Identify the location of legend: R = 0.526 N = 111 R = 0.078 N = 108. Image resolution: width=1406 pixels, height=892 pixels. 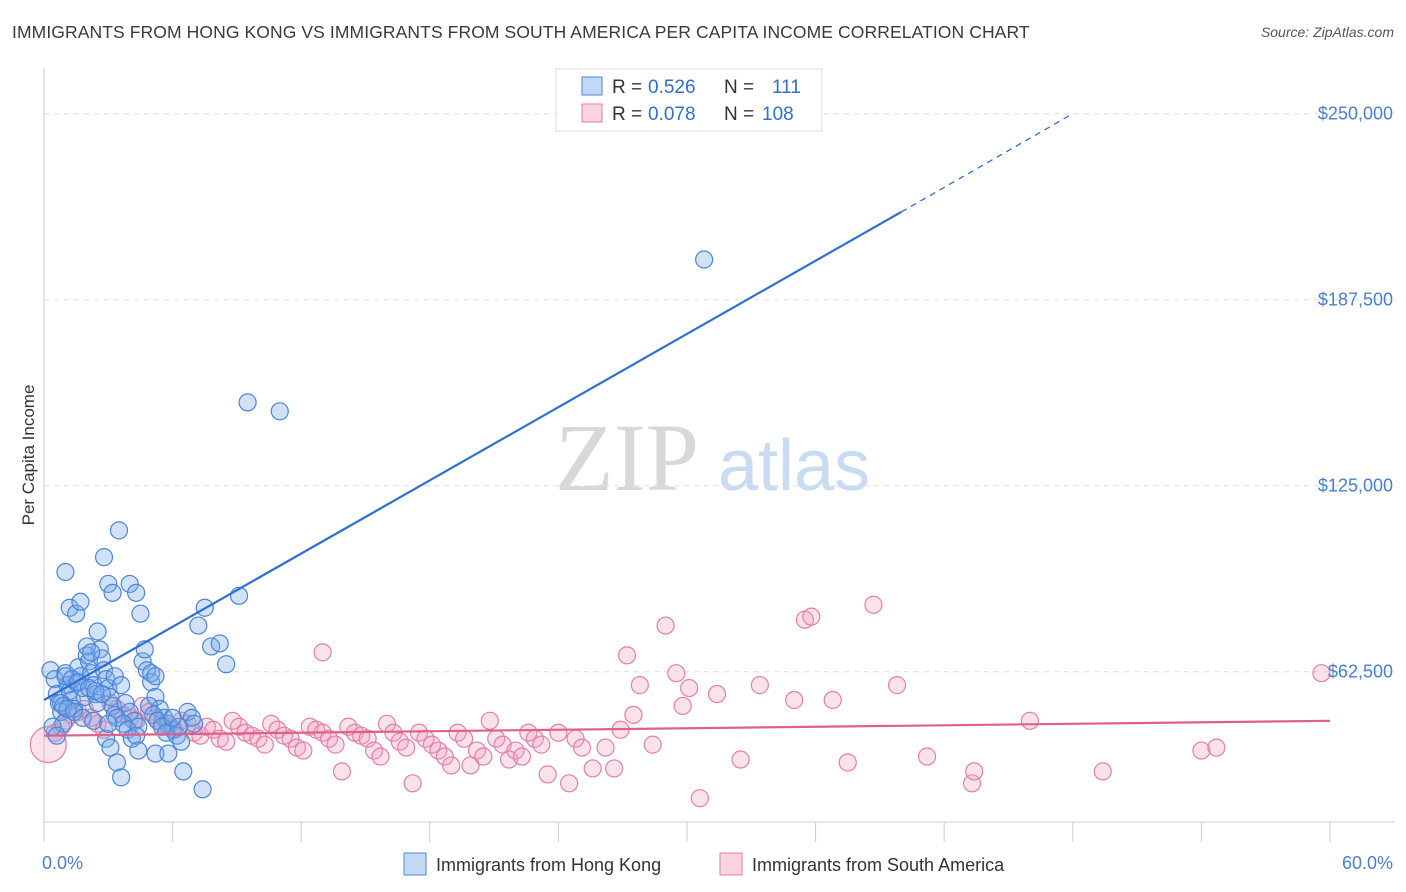
(689, 100).